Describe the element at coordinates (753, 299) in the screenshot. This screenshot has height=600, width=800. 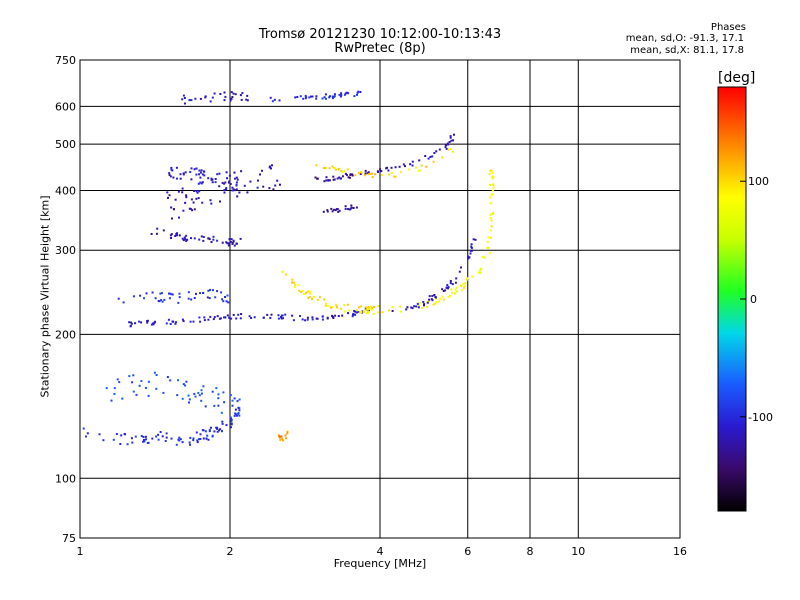
I see `colorbar-tick-label: 0` at that location.